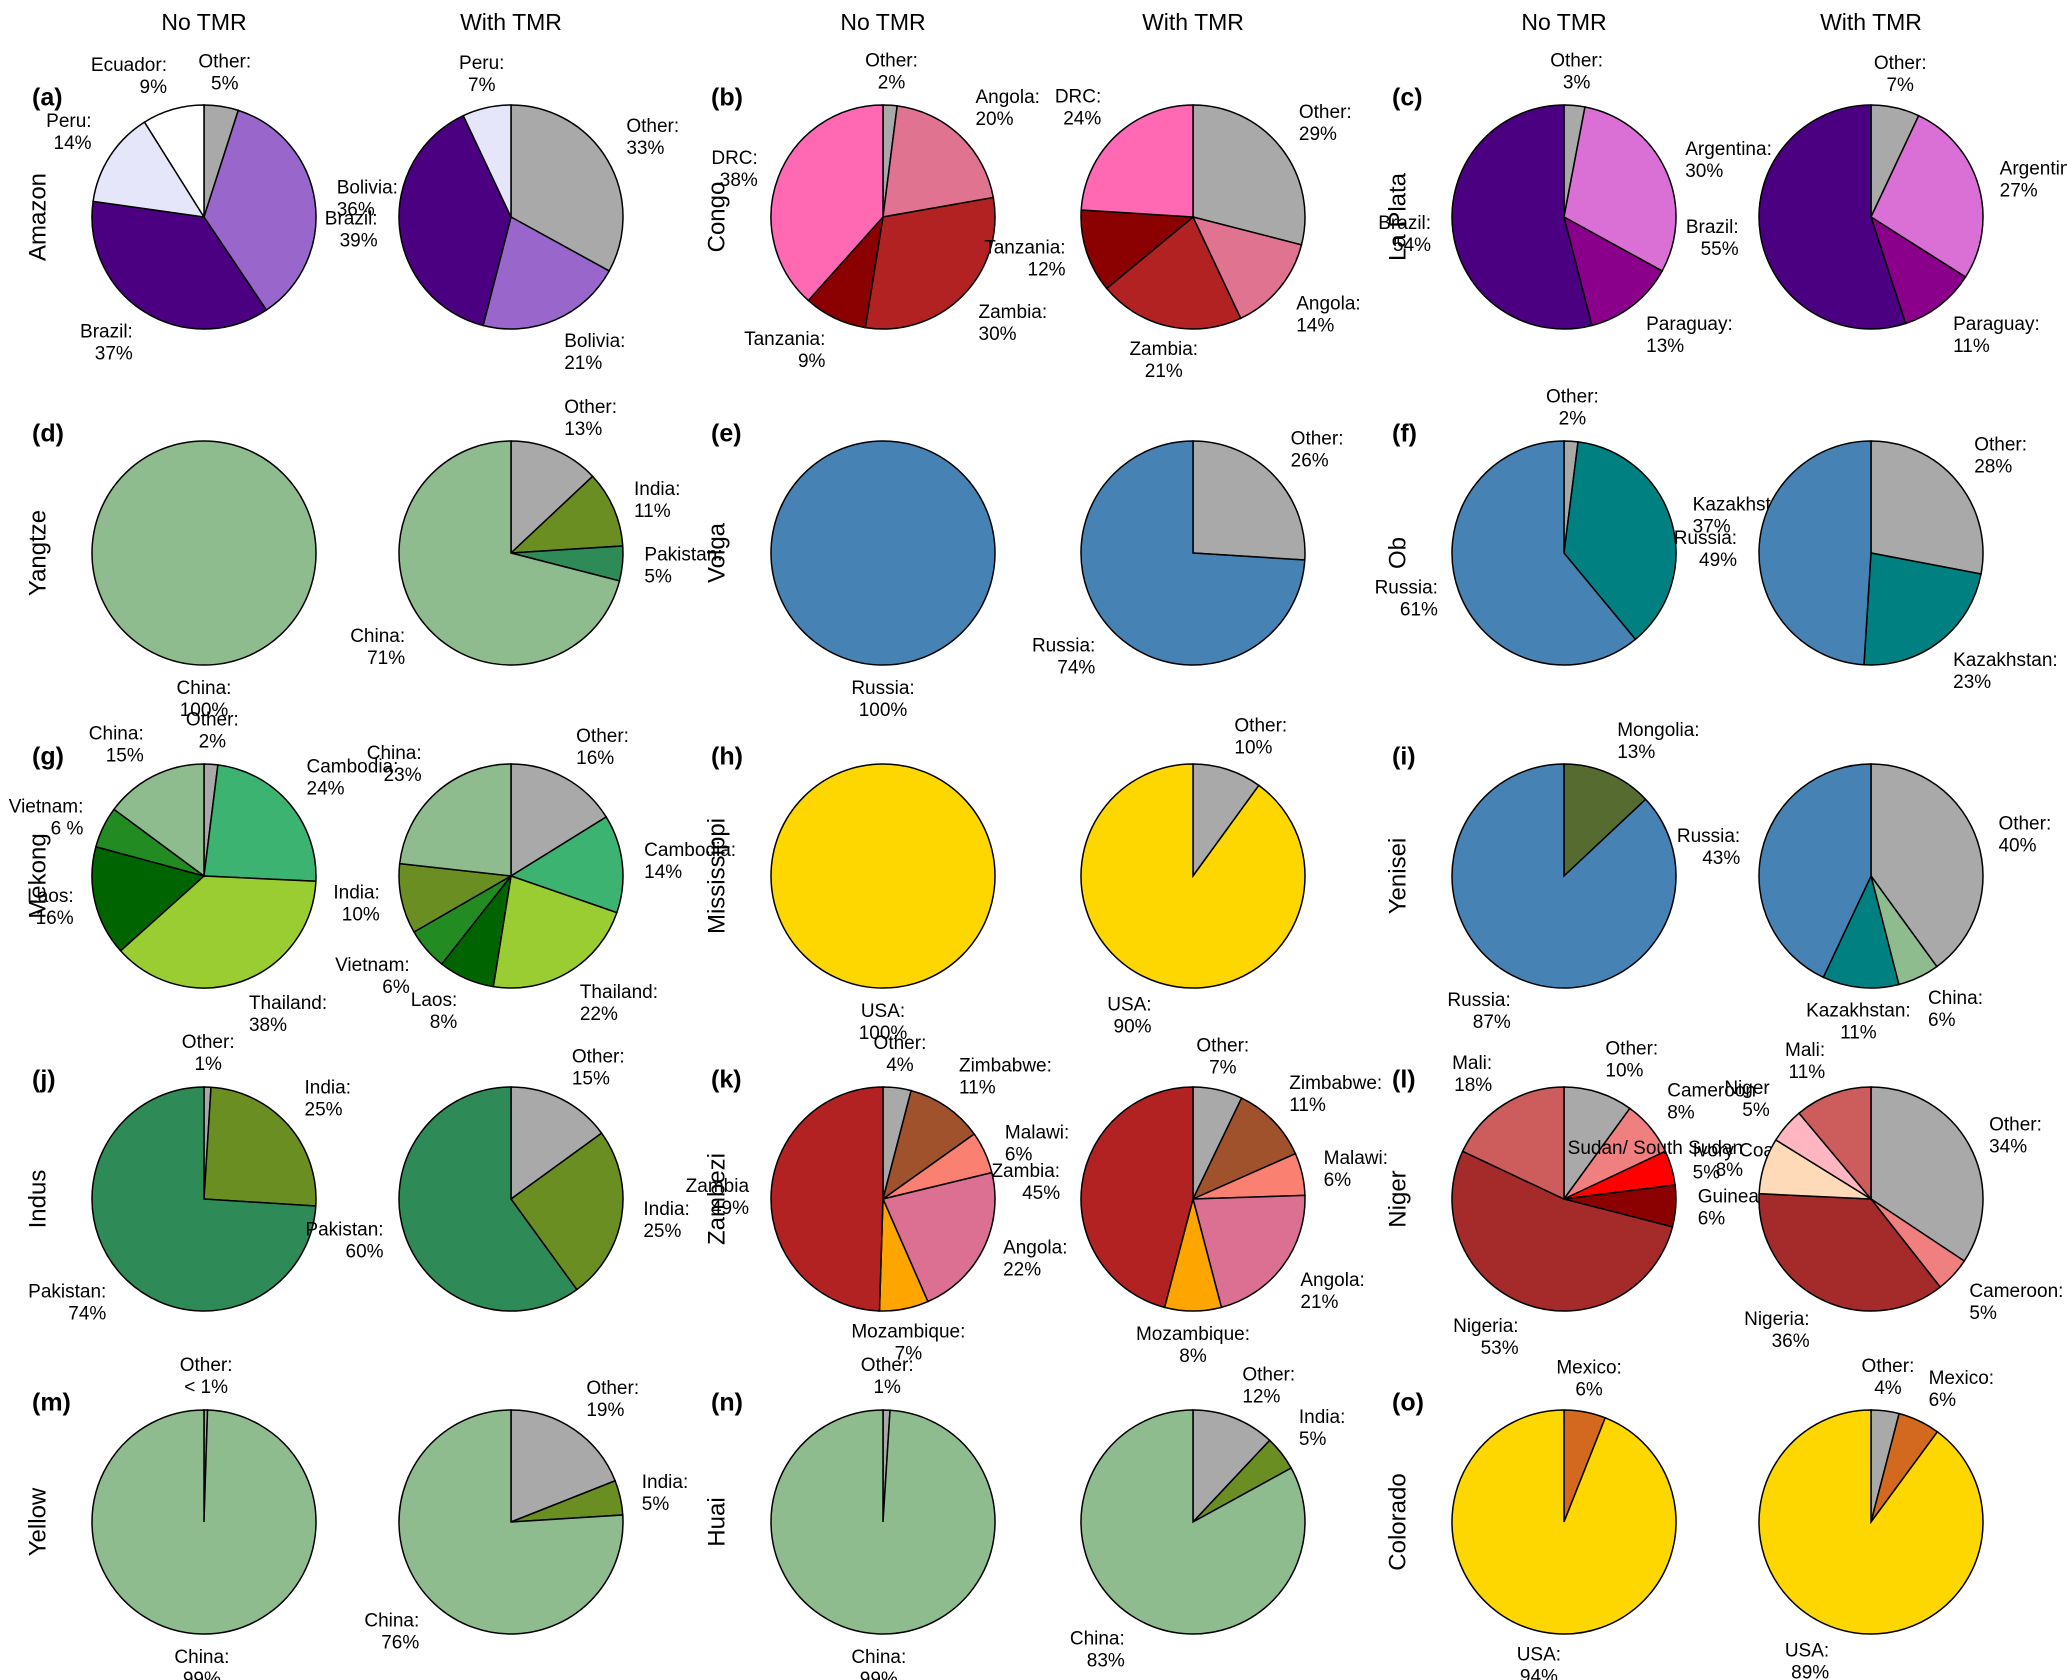 Image resolution: width=2067 pixels, height=1680 pixels. Describe the element at coordinates (1807, 1650) in the screenshot. I see `slice-category: USA:` at that location.